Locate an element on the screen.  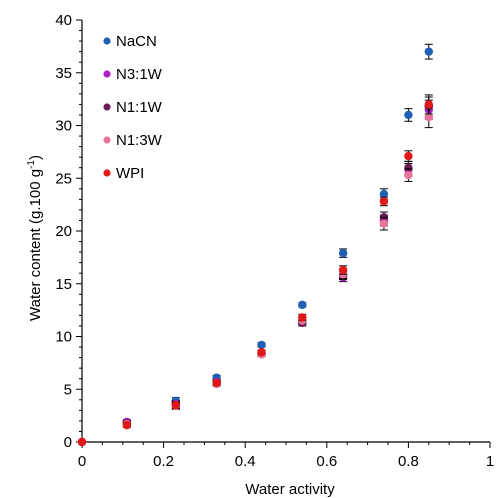
legend-label: WPI is located at coordinates (130, 173).